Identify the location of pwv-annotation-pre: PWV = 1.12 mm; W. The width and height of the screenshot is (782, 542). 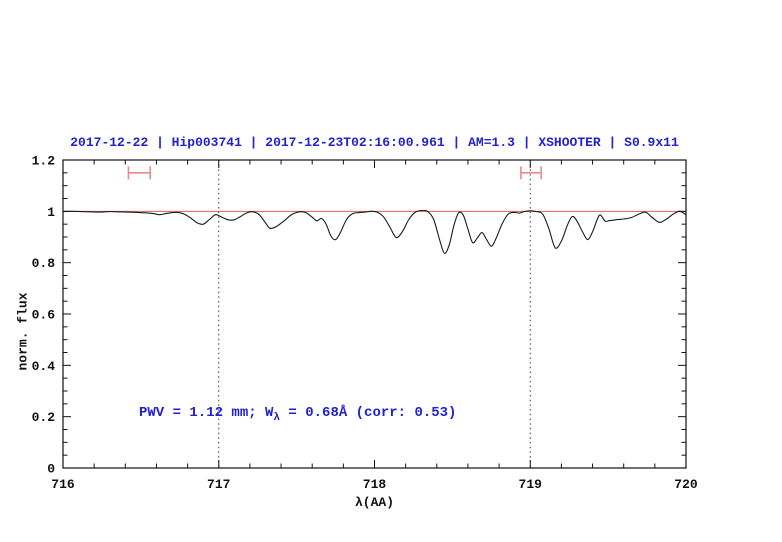
(206, 413).